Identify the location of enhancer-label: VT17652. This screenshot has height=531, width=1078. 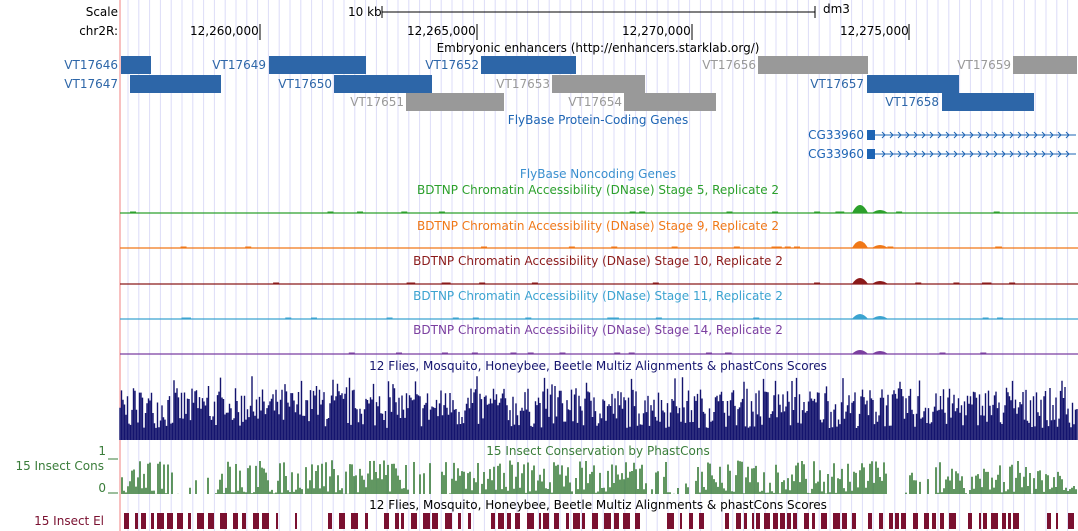
(452, 65).